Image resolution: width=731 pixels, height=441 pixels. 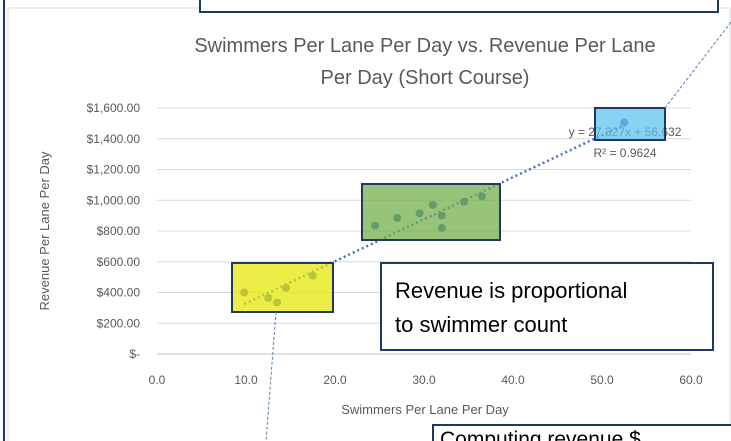 I want to click on x-axis-title: Swimmers Per Lane Per Day, so click(x=425, y=409).